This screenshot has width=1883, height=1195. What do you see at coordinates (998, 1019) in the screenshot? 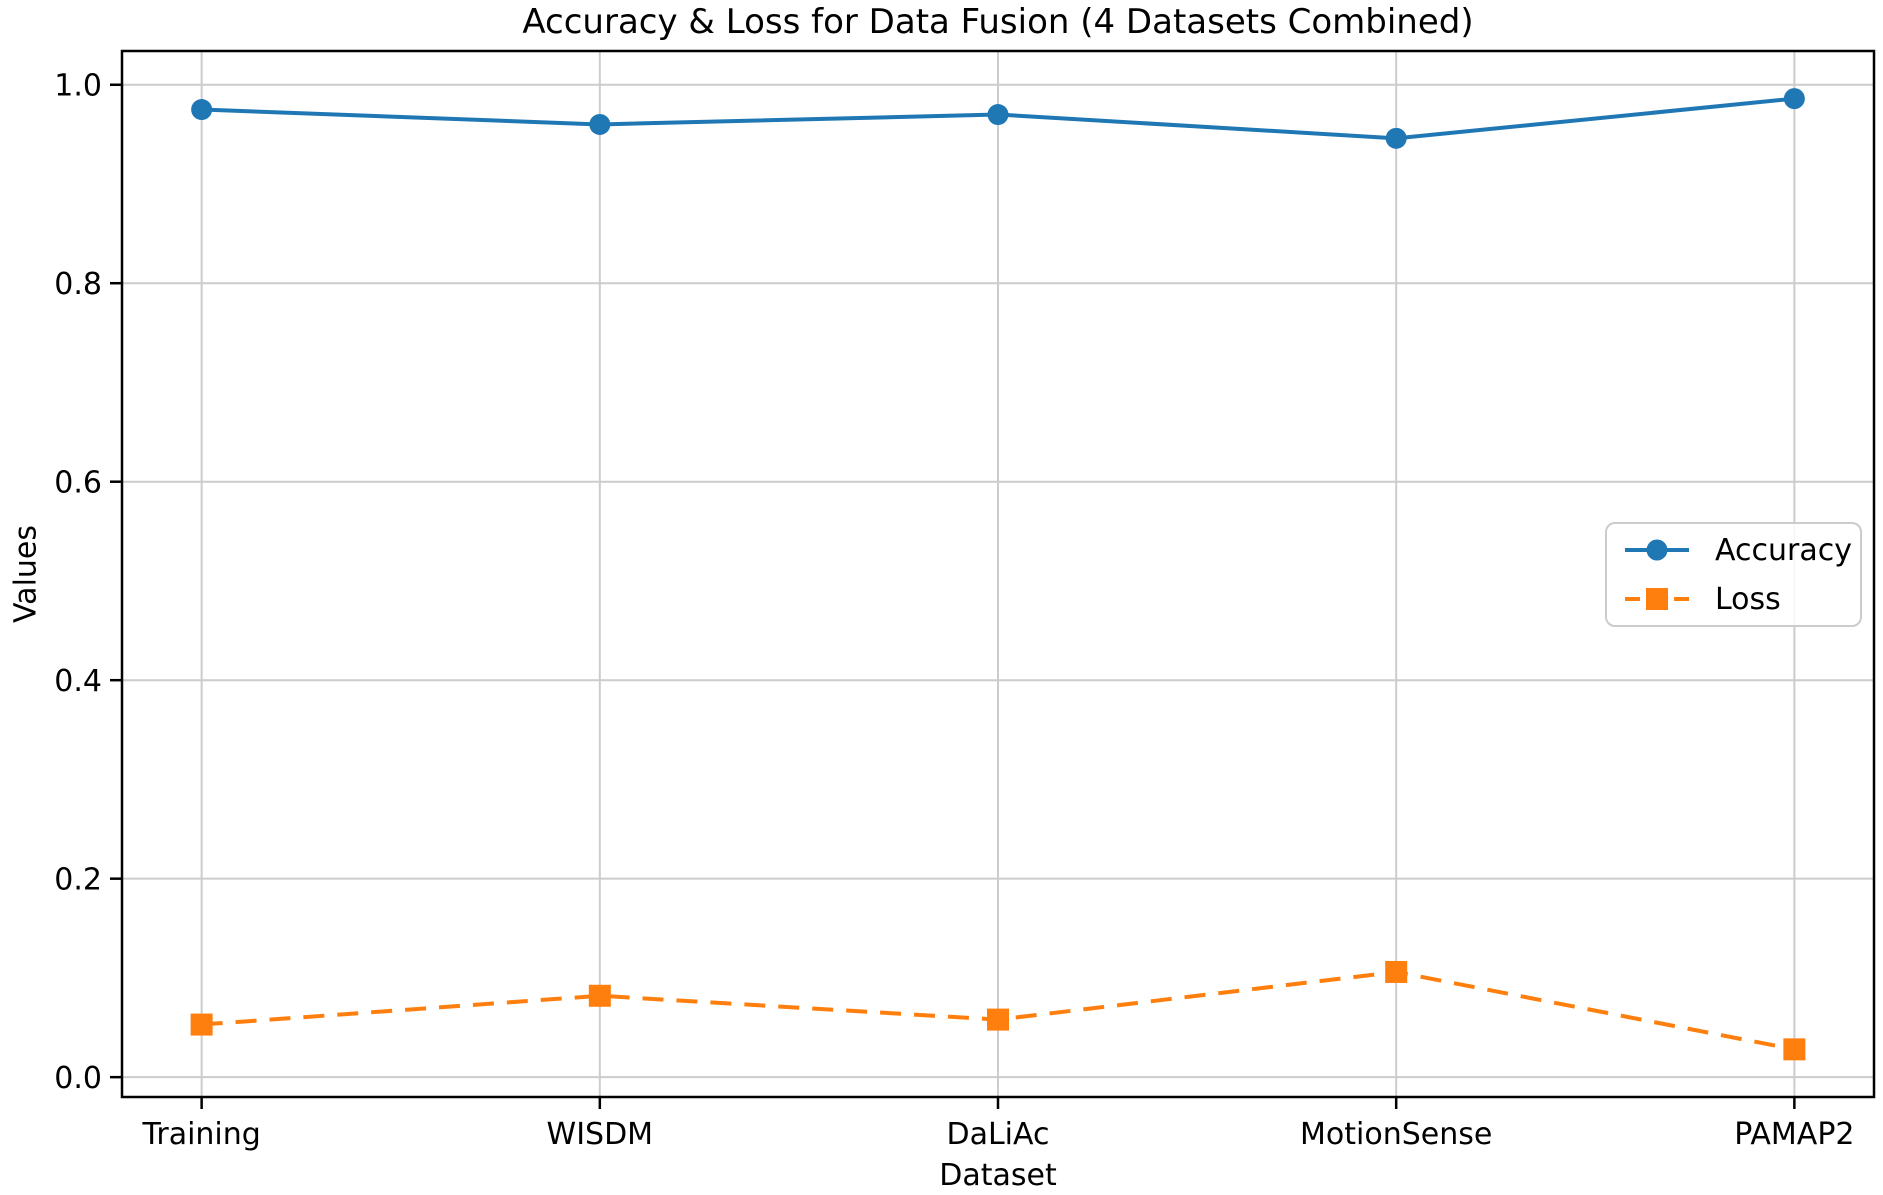
I see `loss-marker-DaLiAc` at bounding box center [998, 1019].